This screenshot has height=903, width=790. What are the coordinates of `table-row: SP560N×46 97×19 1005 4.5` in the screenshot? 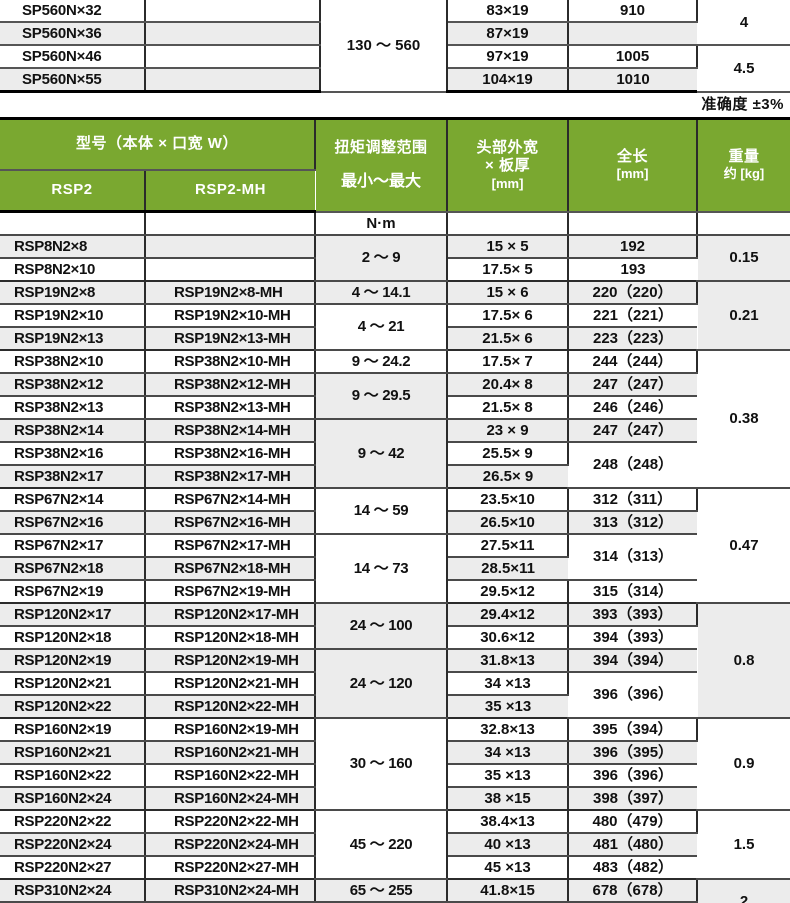 It's located at (395, 69).